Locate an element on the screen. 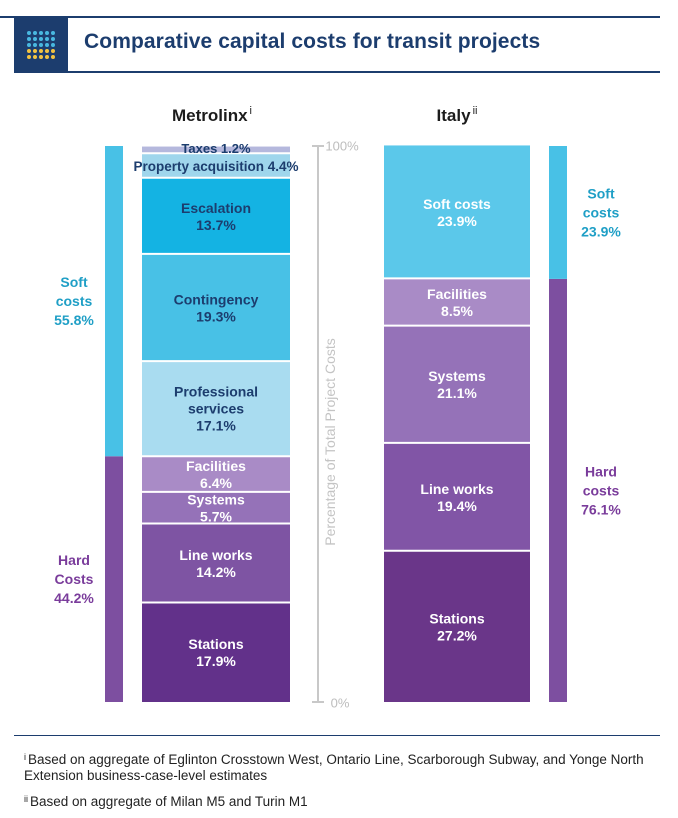  italy-group-label-soft-costs-line2: costs is located at coordinates (601, 212).